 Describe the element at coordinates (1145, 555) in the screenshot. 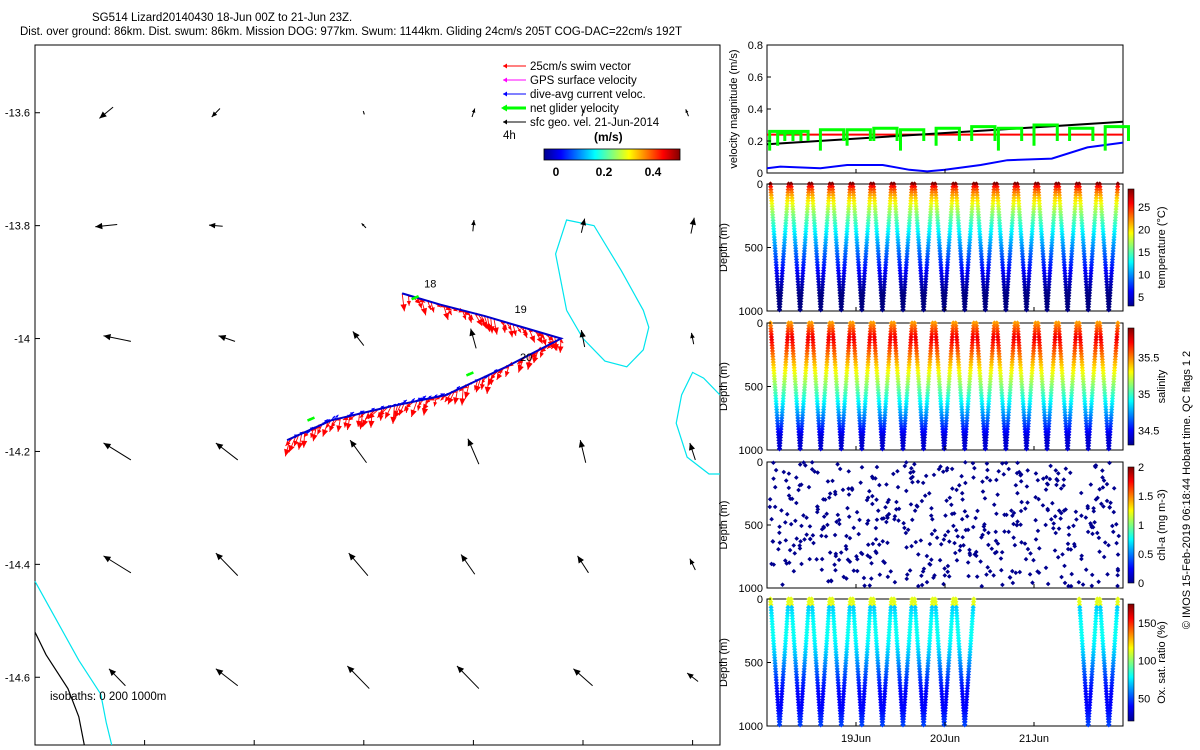

I see `chlorophyll-colorbar-tick: 0.5` at that location.